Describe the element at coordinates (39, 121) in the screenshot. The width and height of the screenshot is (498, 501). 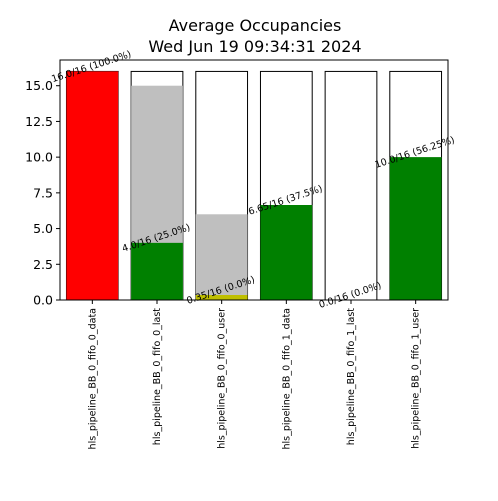
I see `y-tick-label: 12.5` at that location.